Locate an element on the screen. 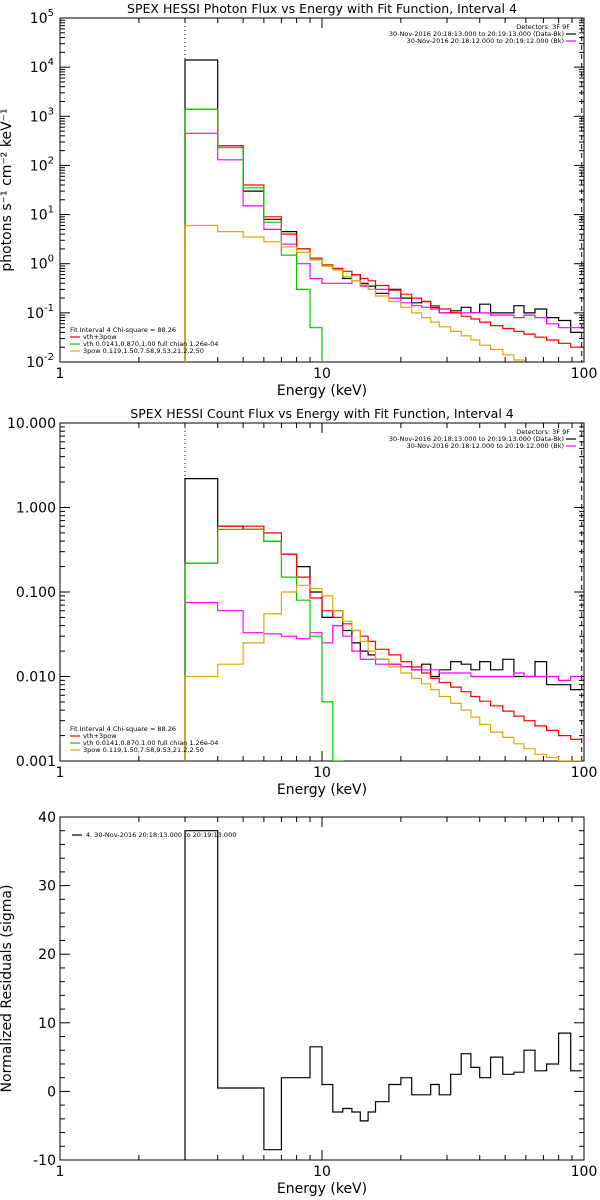 The width and height of the screenshot is (600, 1200). y-tick-label: 10⁻² is located at coordinates (40, 361).